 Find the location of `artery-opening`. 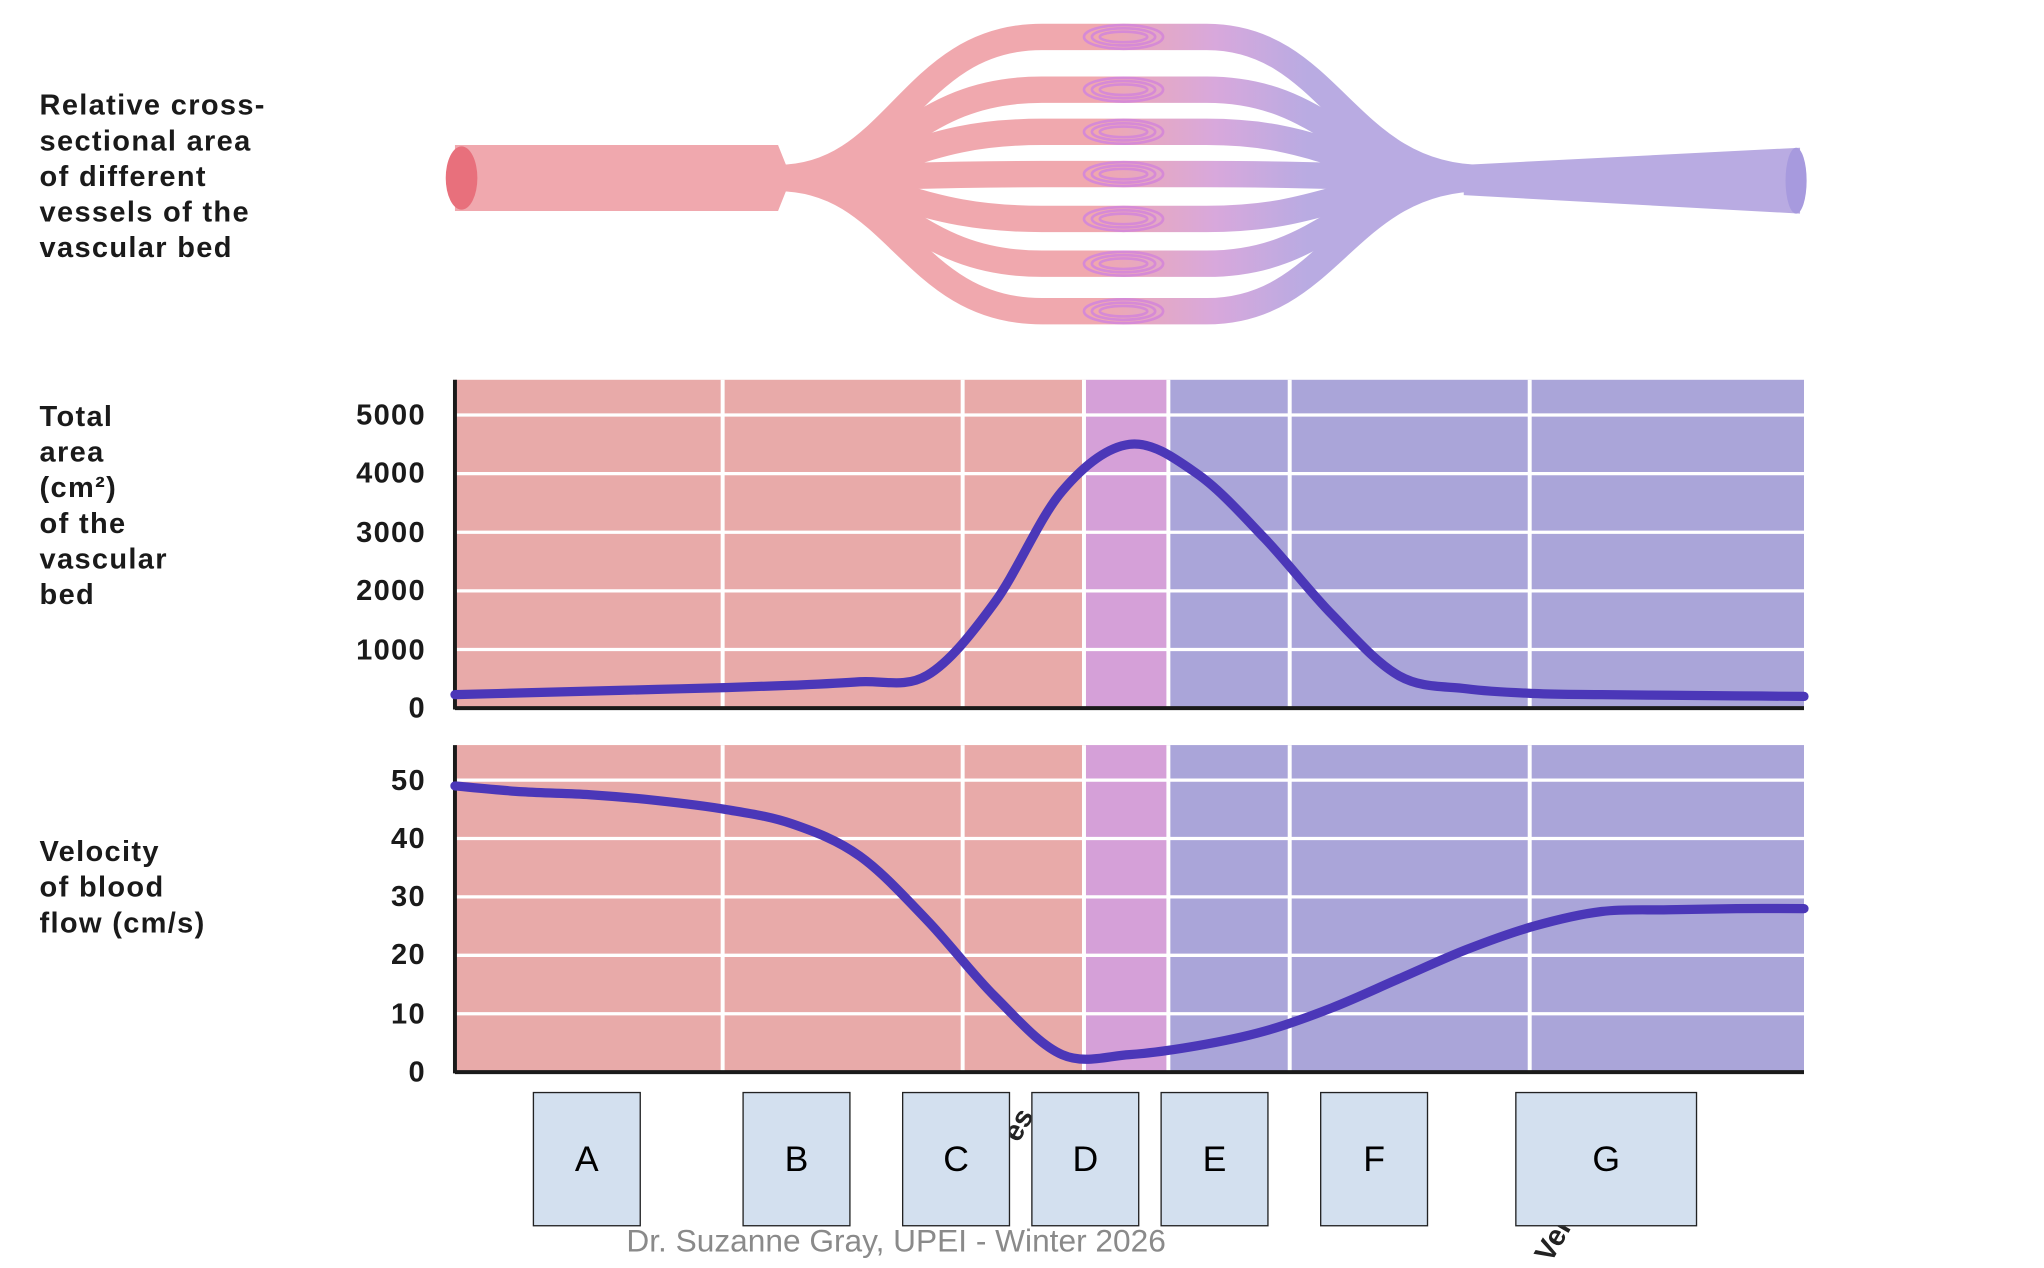

artery-opening is located at coordinates (461, 178).